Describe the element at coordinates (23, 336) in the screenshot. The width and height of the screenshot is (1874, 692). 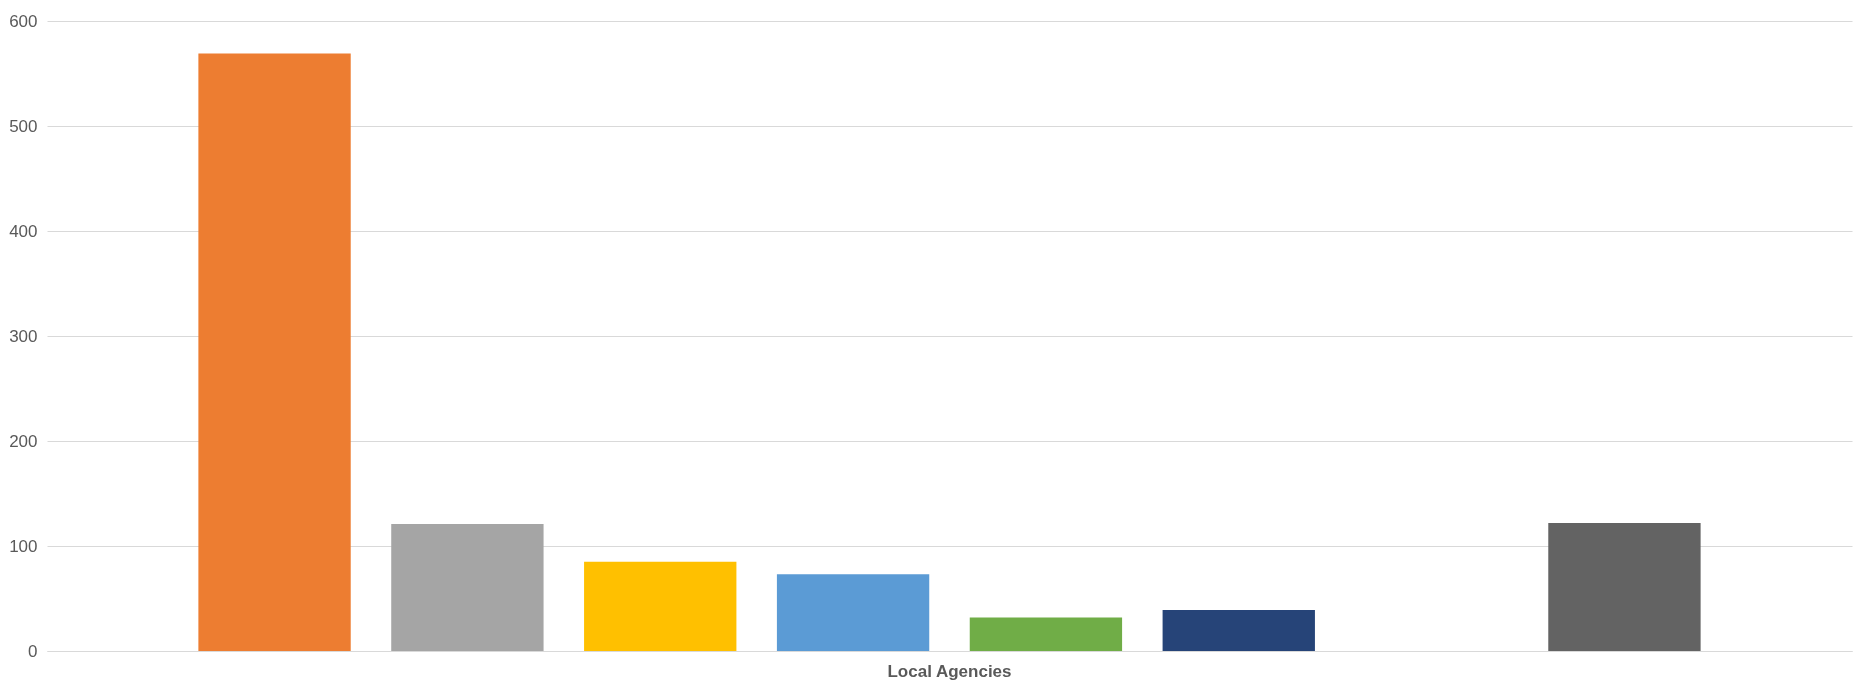
I see `y-tick-label: 300` at that location.